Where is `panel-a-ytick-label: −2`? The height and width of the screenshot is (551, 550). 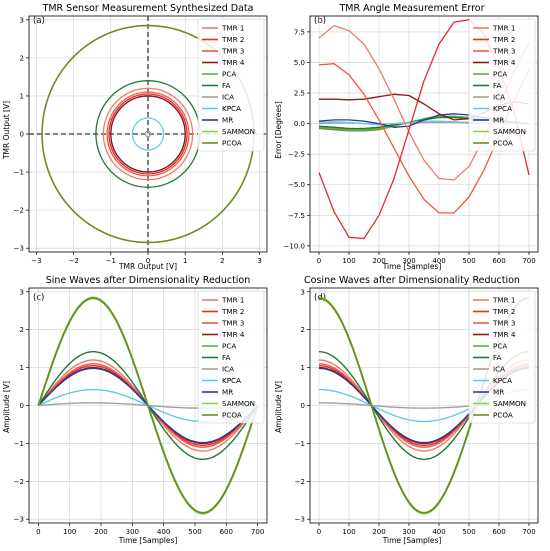 panel-a-ytick-label: −2 is located at coordinates (19, 211).